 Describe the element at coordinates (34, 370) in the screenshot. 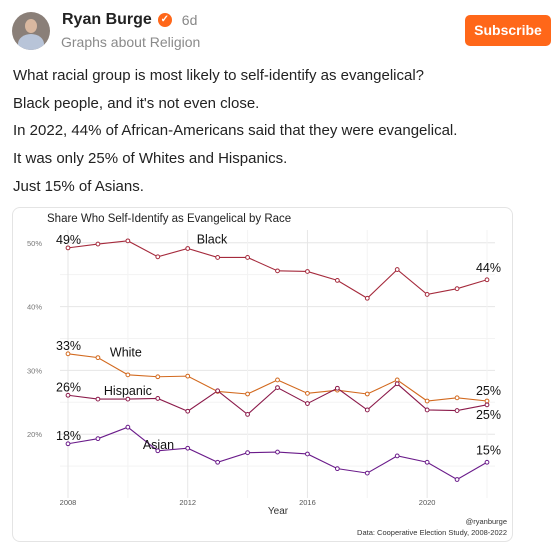

I see `y-tick-label: 30%` at that location.